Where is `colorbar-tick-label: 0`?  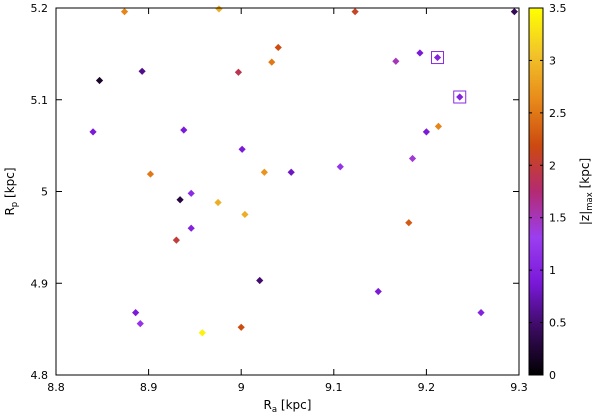
colorbar-tick-label: 0 is located at coordinates (552, 375).